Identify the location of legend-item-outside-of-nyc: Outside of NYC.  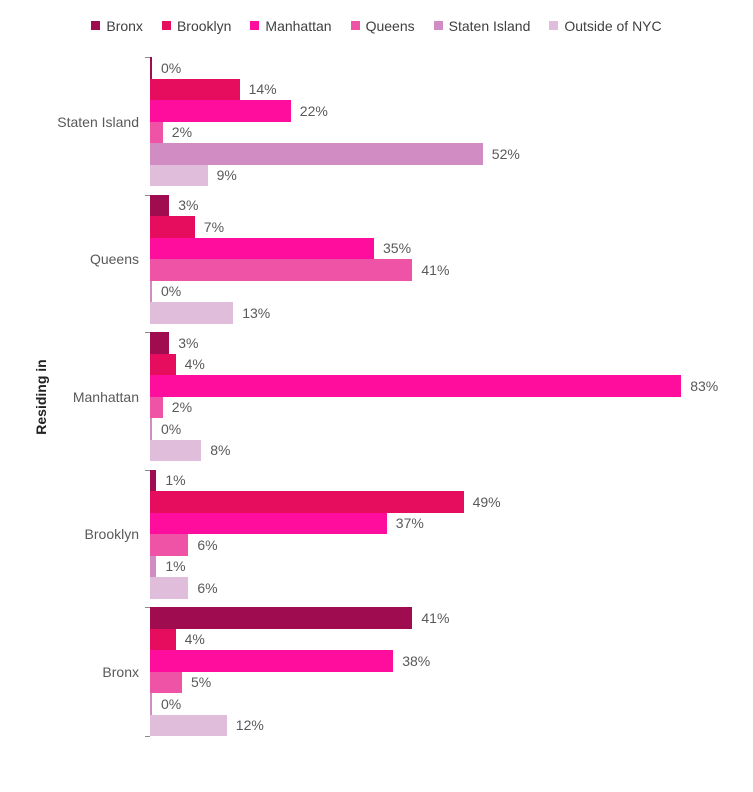
(605, 25).